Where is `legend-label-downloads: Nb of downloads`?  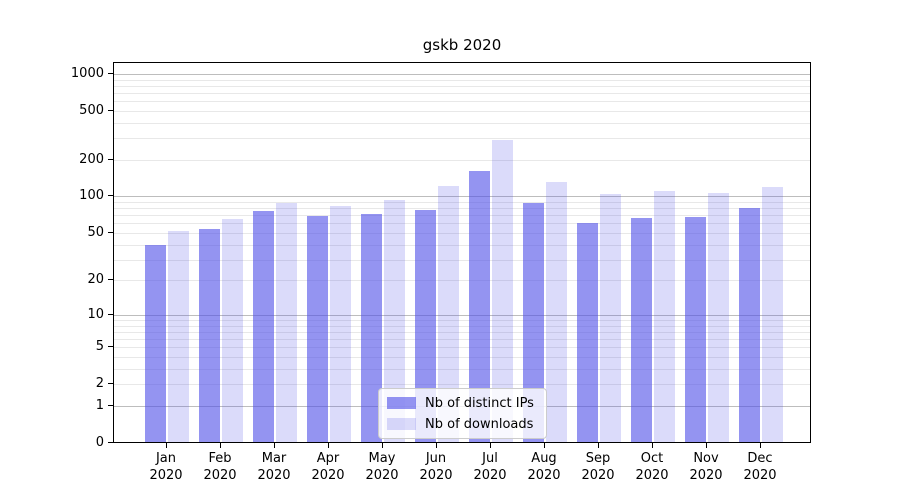 legend-label-downloads: Nb of downloads is located at coordinates (479, 424).